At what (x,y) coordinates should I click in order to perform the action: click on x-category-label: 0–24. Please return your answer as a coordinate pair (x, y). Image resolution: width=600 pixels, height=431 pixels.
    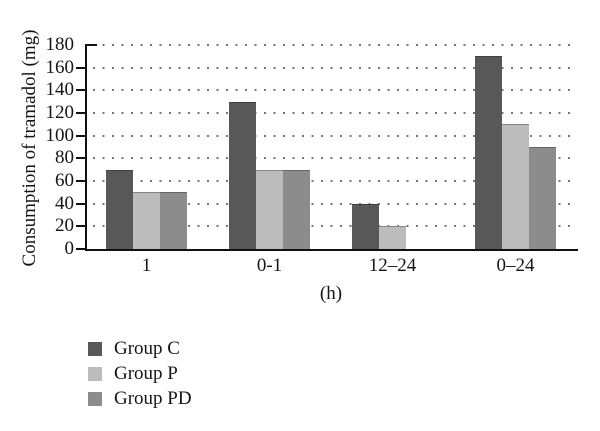
    Looking at the image, I should click on (515, 265).